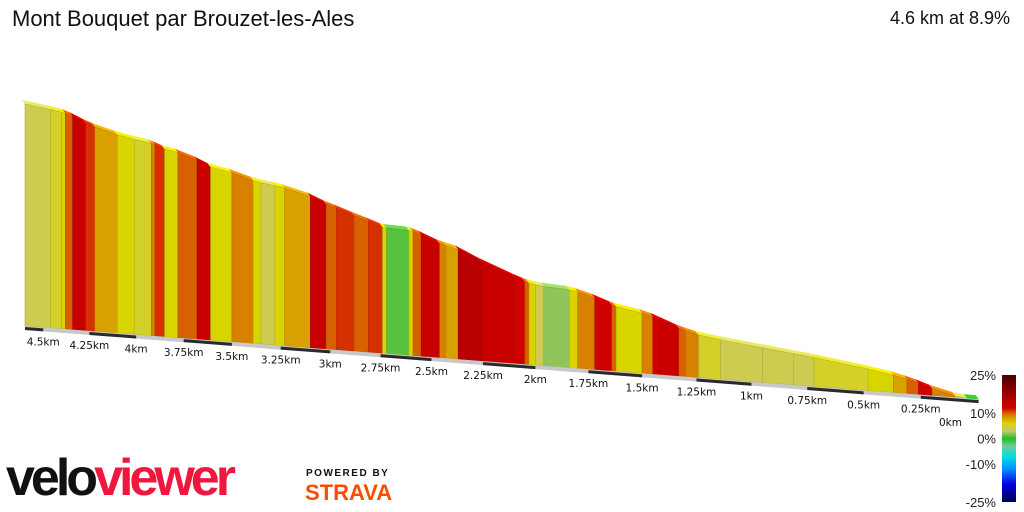 The image size is (1024, 512). Describe the element at coordinates (136, 350) in the screenshot. I see `x-tick-label: 4km` at that location.